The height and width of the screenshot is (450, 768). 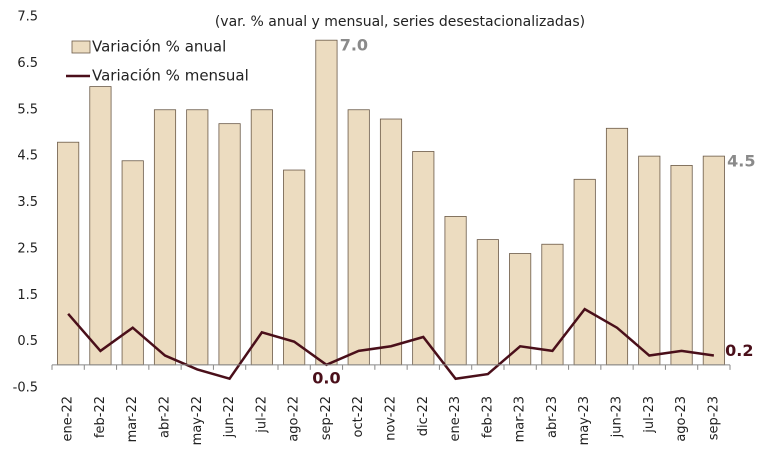 I want to click on x-tick-label: mar-22, so click(x=132, y=419).